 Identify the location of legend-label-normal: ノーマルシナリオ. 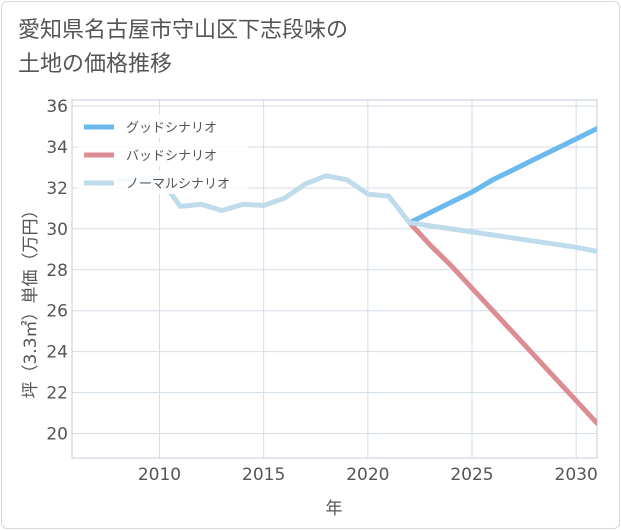
(178, 184).